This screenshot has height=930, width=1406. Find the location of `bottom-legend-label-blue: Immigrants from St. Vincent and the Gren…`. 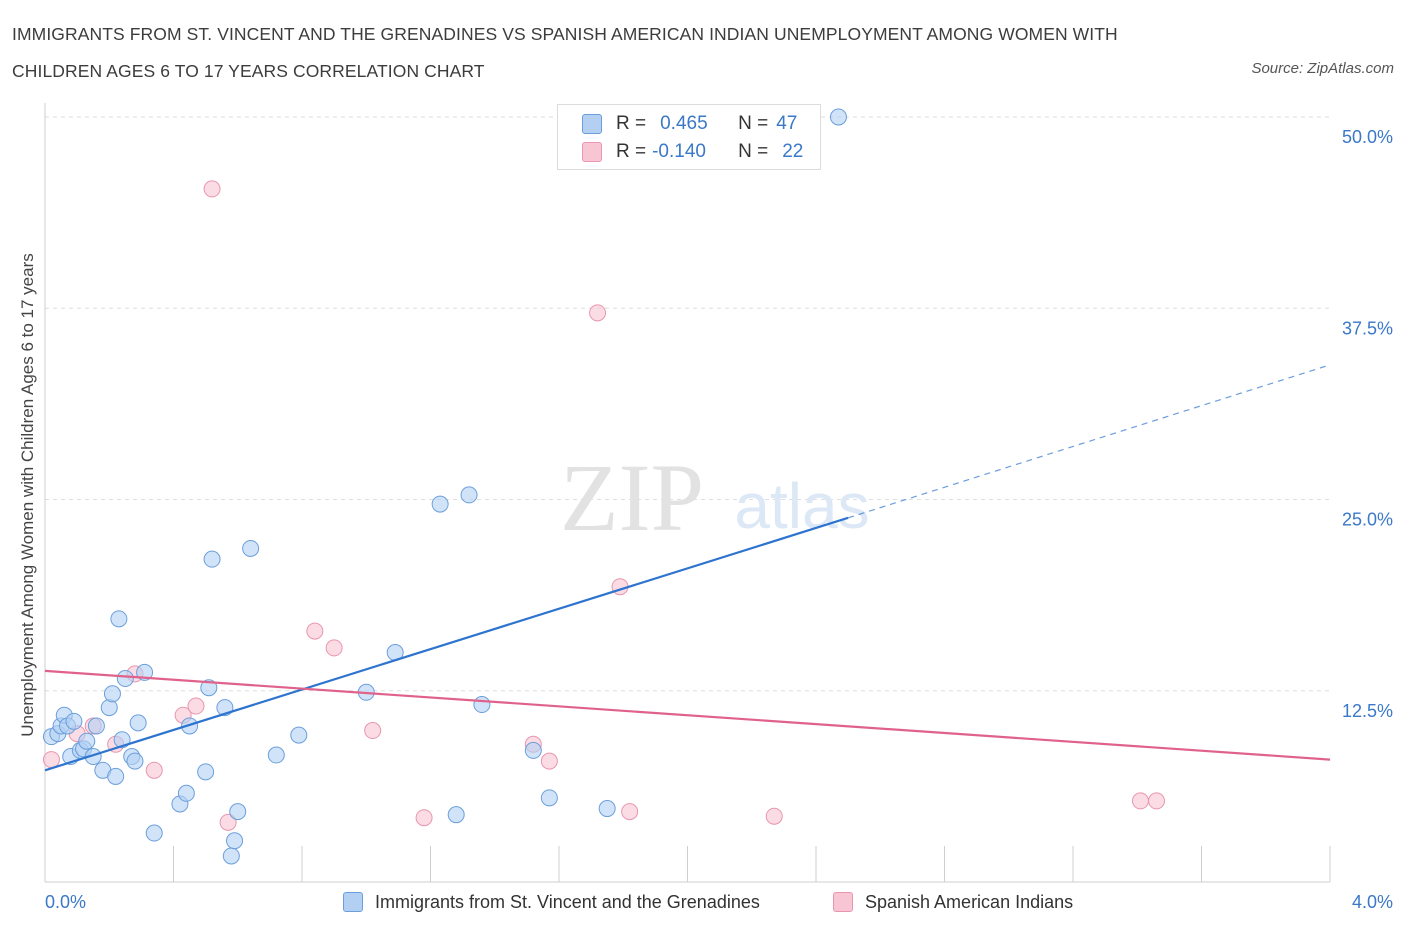

bottom-legend-label-blue: Immigrants from St. Vincent and the Gren… is located at coordinates (567, 901).